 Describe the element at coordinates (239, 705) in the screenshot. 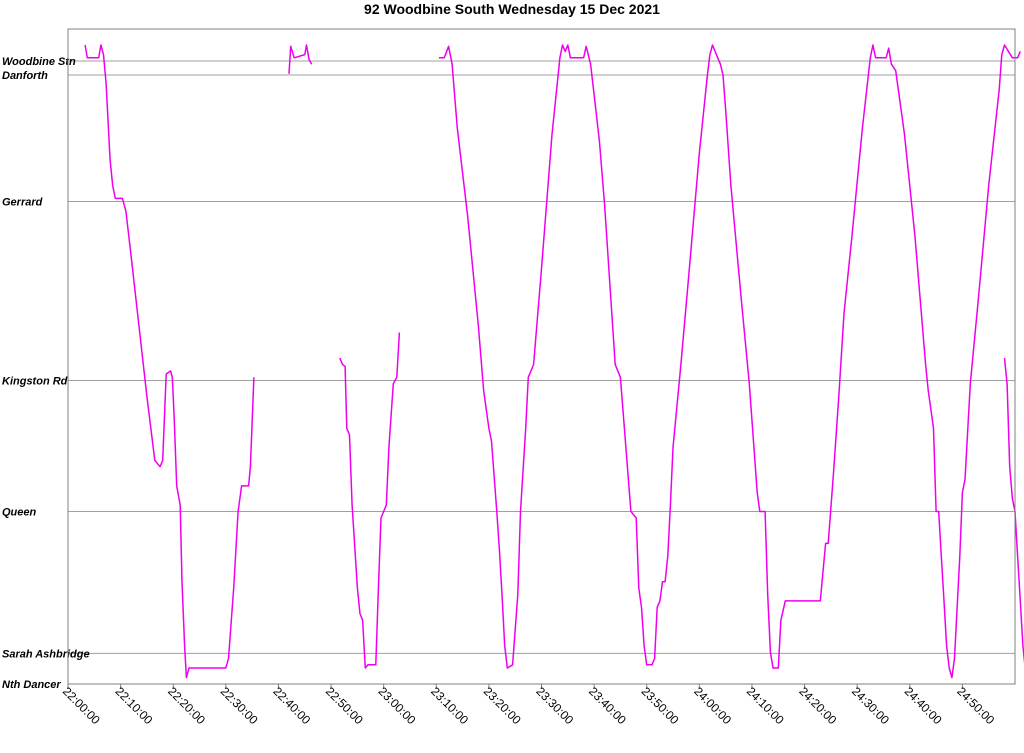

I see `time-tick-label: 22:30:00` at that location.